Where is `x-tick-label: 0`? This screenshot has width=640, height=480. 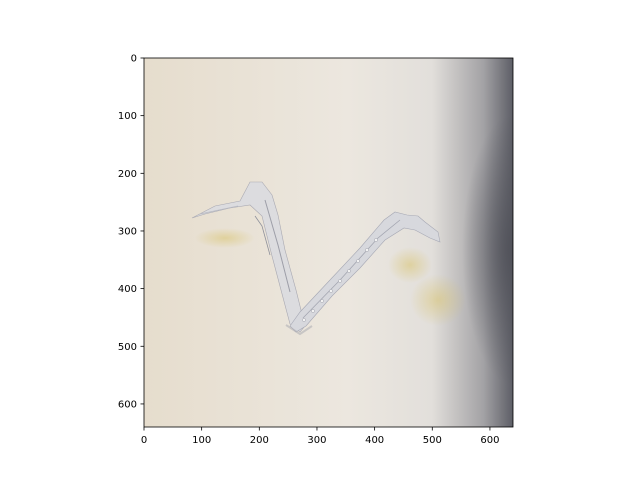 x-tick-label: 0 is located at coordinates (144, 440).